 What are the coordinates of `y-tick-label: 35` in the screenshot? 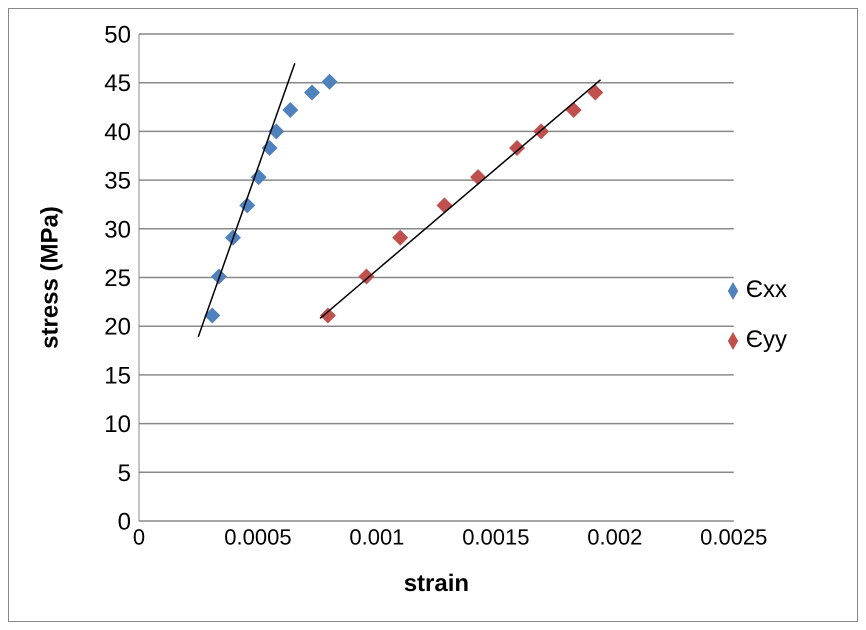 It's located at (117, 181).